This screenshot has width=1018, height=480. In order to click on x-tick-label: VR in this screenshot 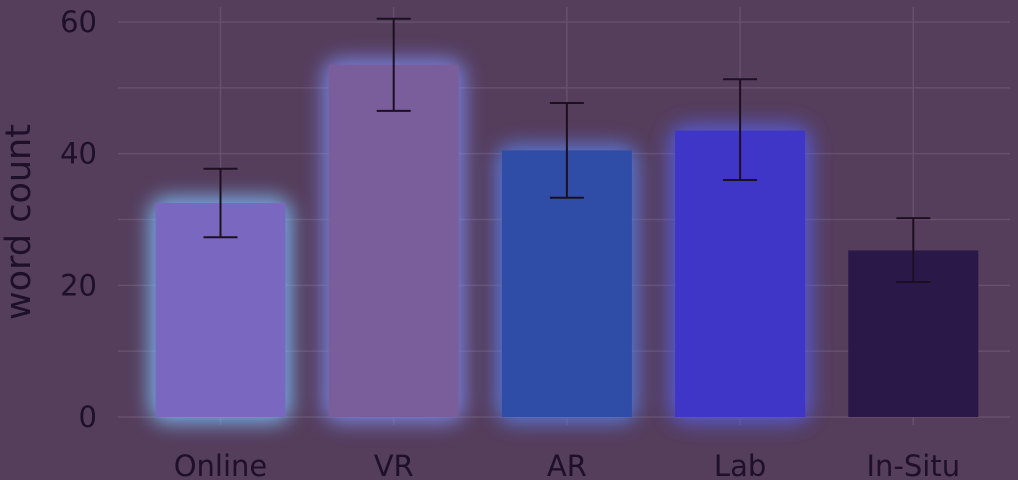, I will do `click(394, 464)`.